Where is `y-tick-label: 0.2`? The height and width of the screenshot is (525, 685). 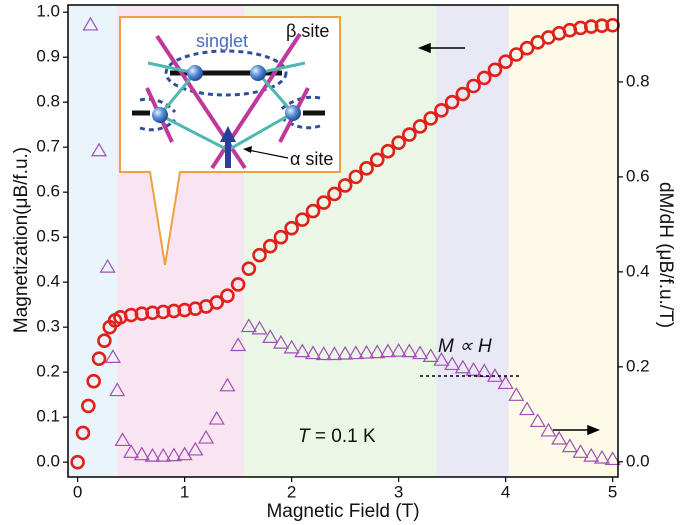 y-tick-label: 0.2 is located at coordinates (48, 371).